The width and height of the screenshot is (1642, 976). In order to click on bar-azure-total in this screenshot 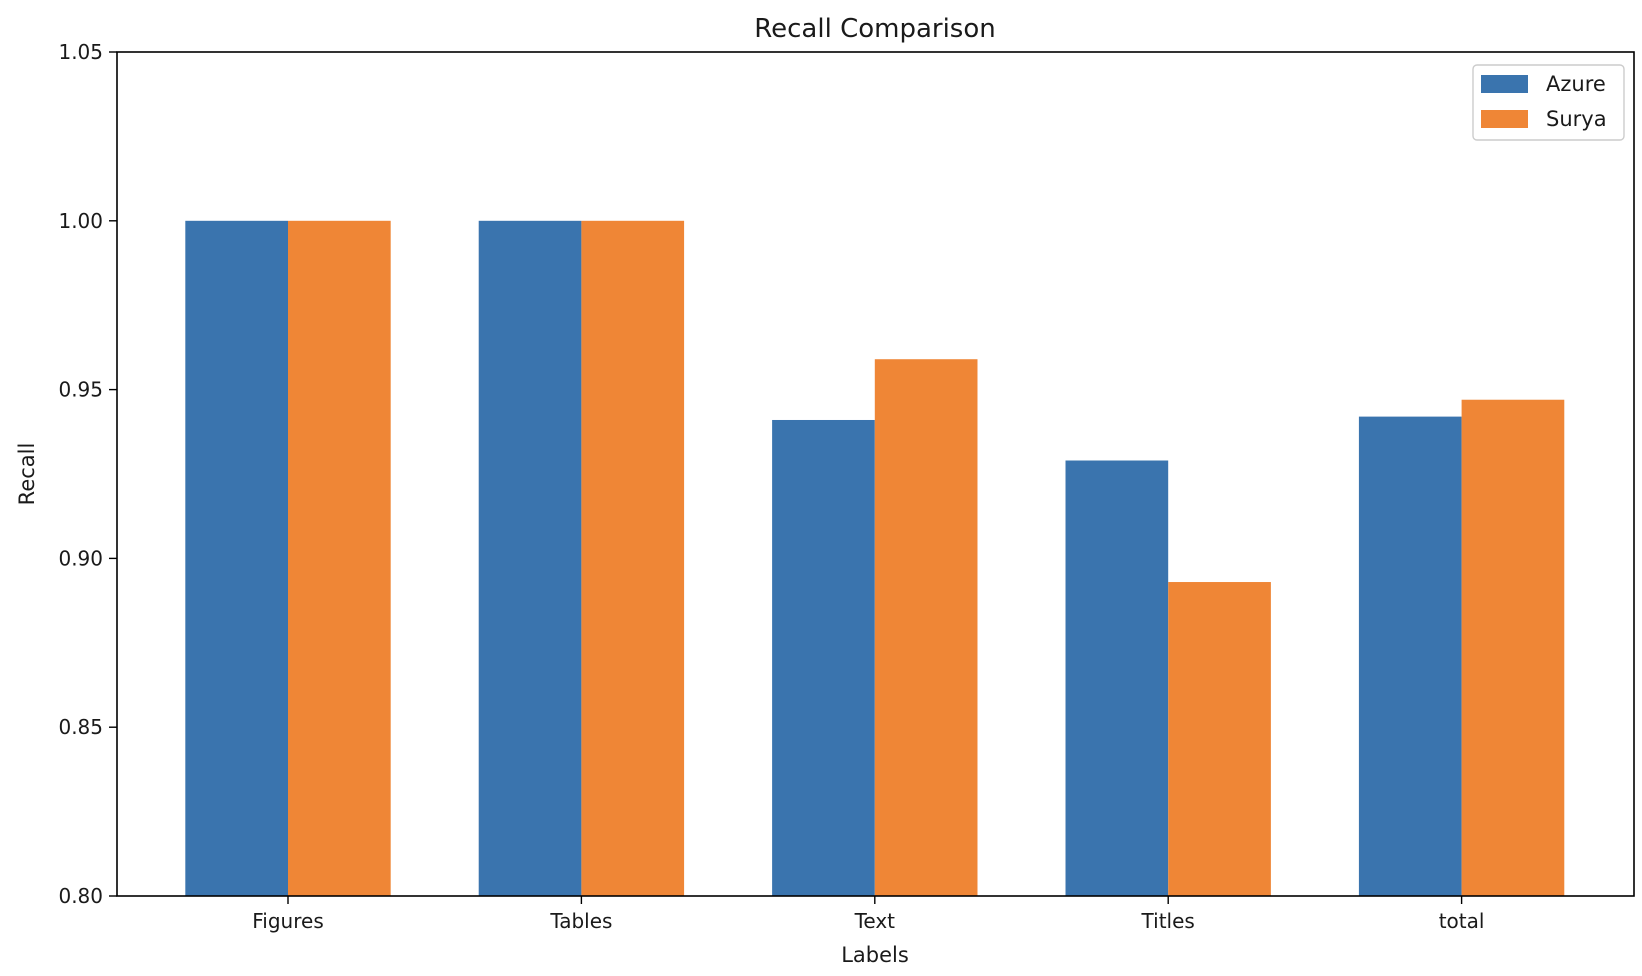, I will do `click(1410, 656)`.